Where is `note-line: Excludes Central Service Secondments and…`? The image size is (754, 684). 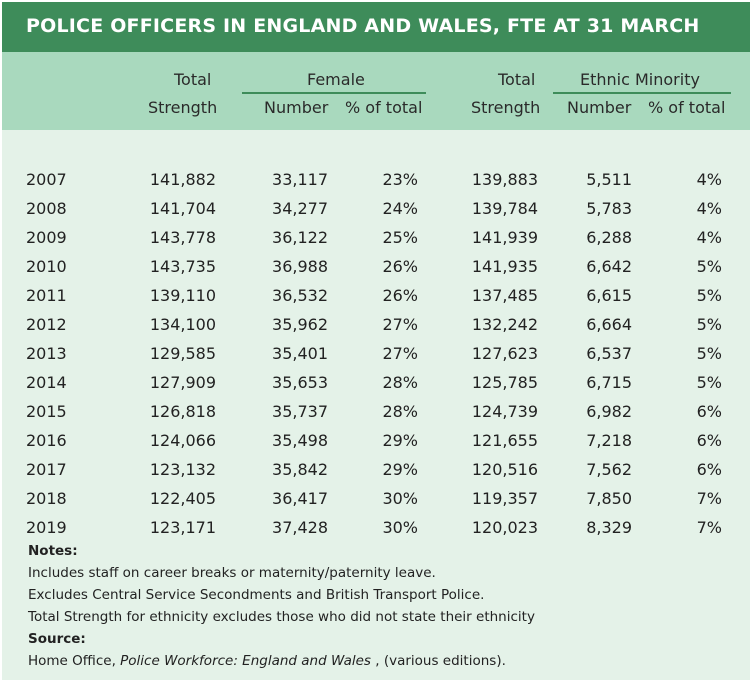
note-line: Excludes Central Service Secondments and… is located at coordinates (256, 595).